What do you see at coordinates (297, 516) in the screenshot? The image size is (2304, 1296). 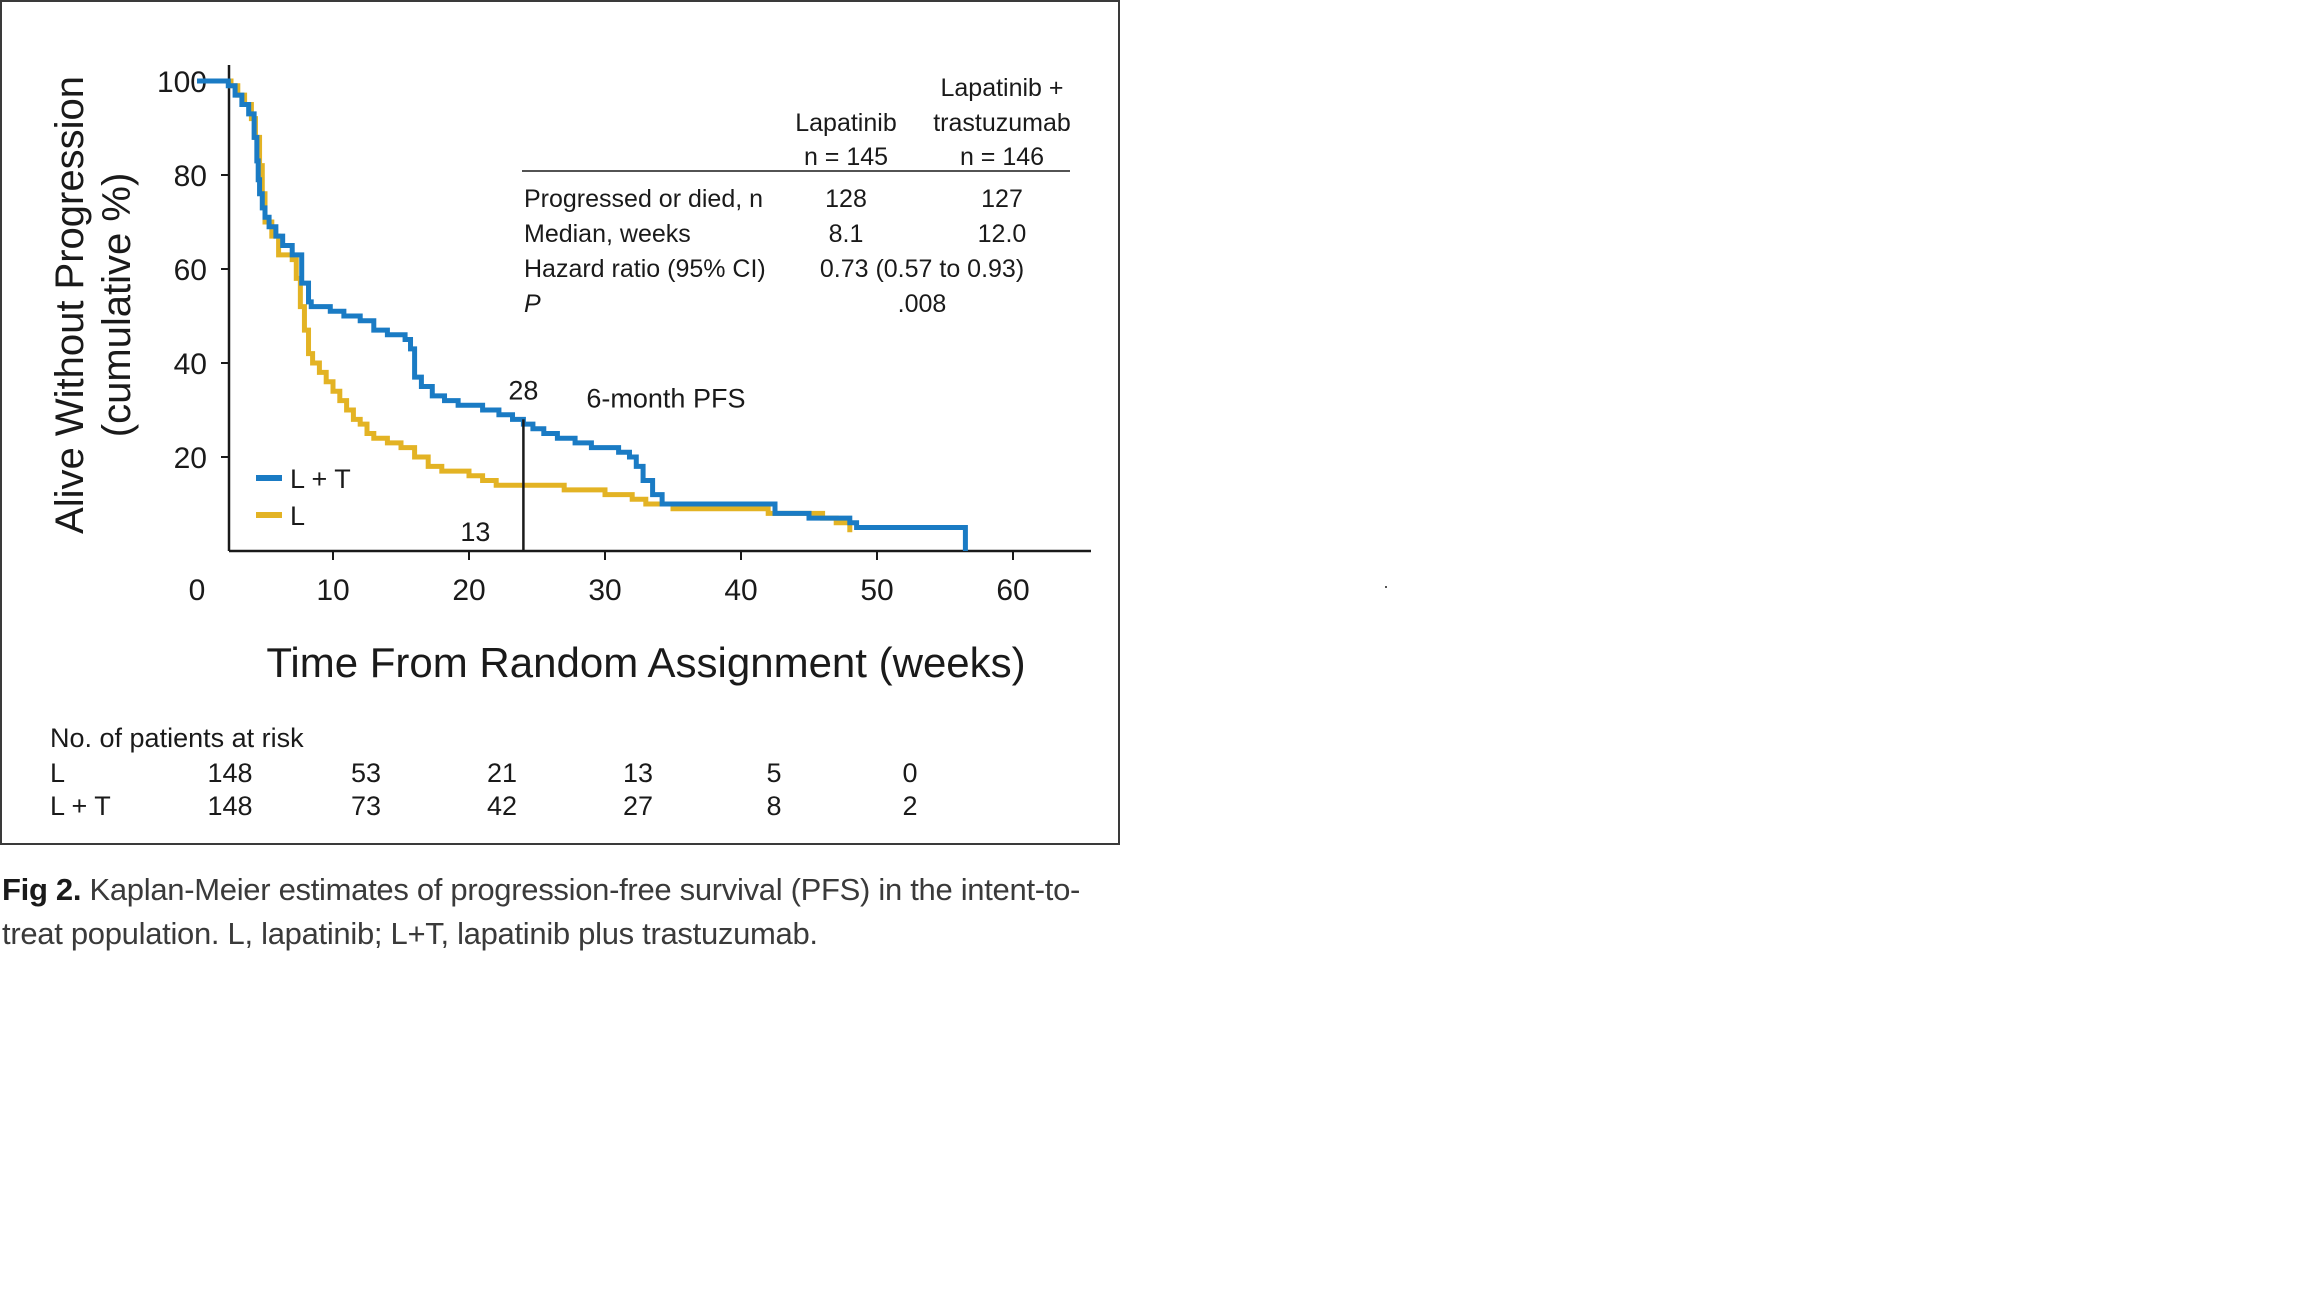 I see `legend-label-l: L` at bounding box center [297, 516].